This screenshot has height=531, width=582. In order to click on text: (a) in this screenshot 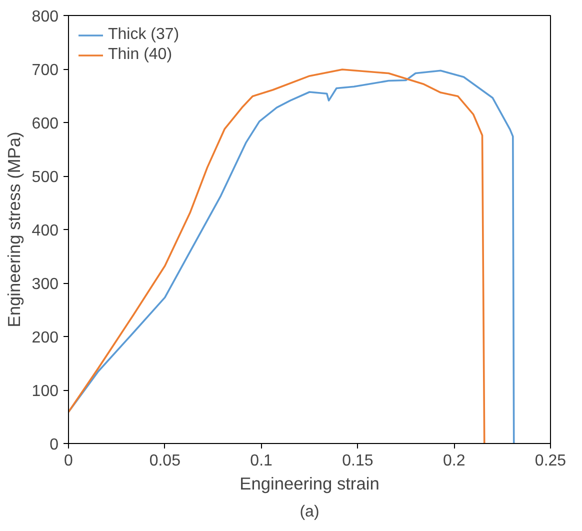, I will do `click(310, 512)`.